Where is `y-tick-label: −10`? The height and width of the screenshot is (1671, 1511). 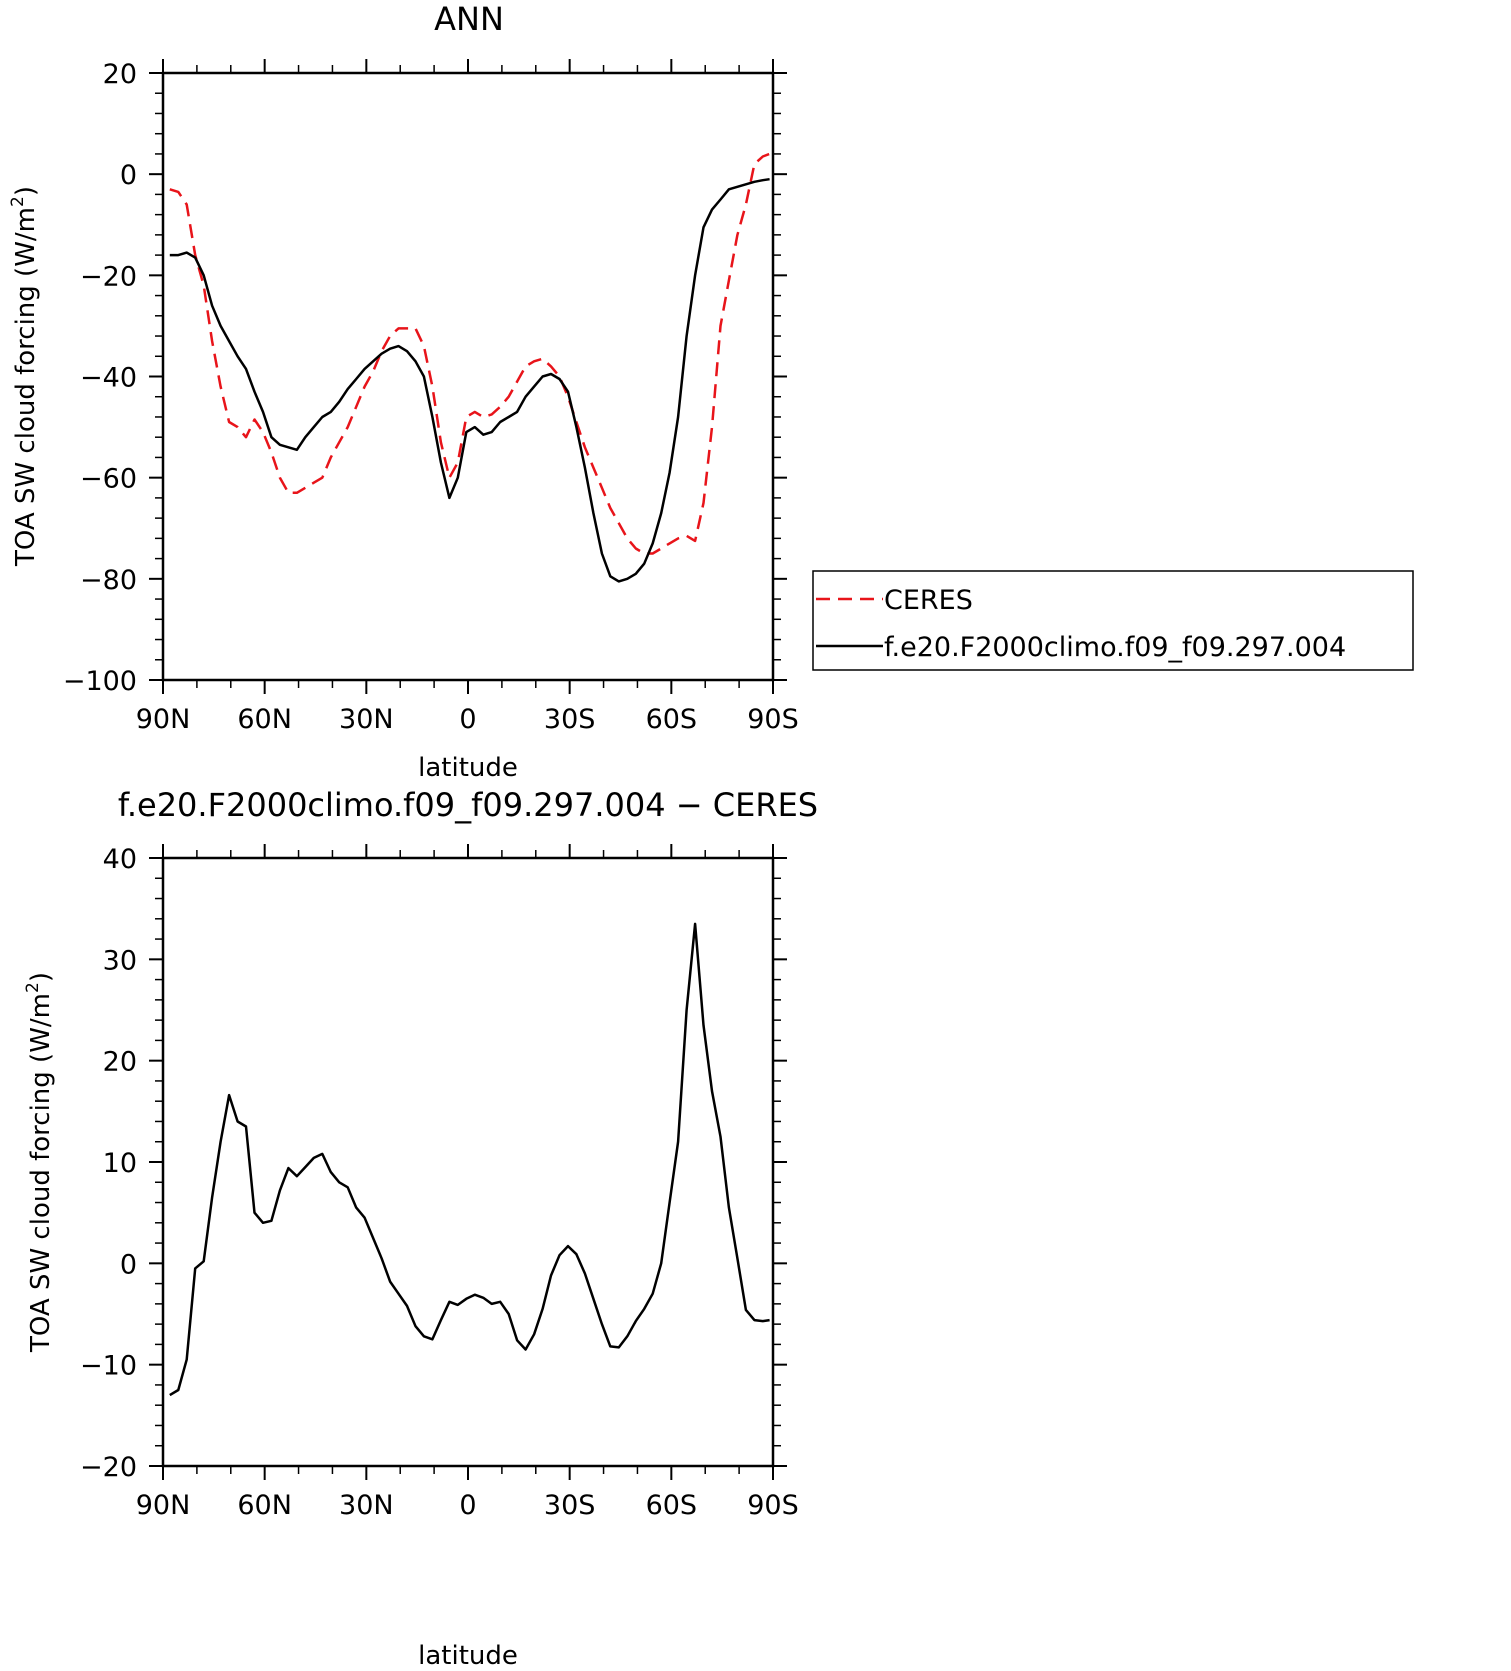
y-tick-label: −10 is located at coordinates (108, 1366).